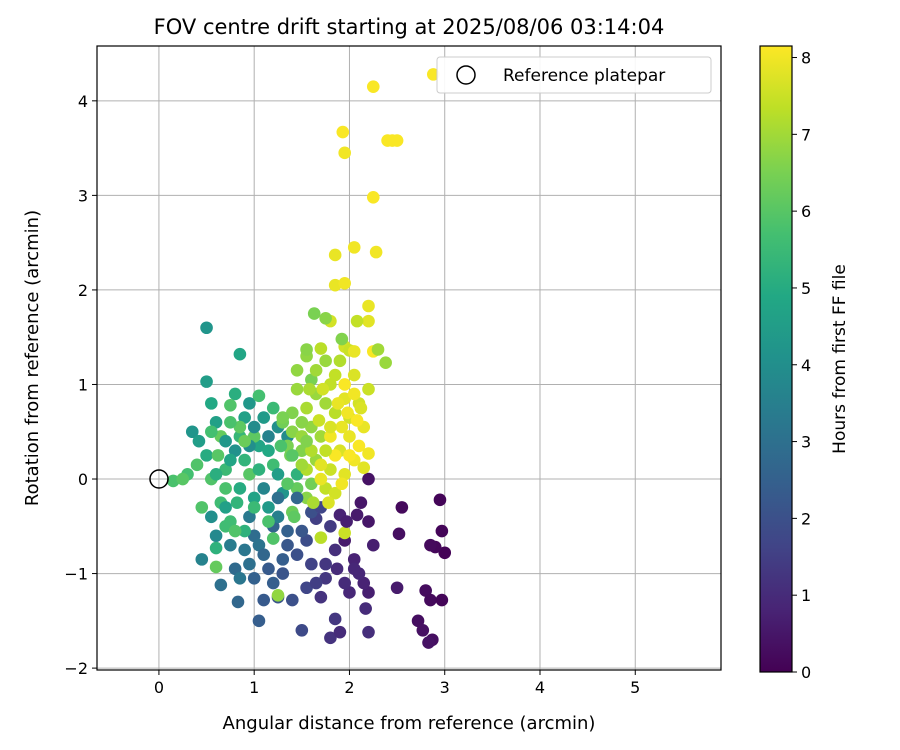  What do you see at coordinates (806, 672) in the screenshot?
I see `colorbar-tick-label: 0` at bounding box center [806, 672].